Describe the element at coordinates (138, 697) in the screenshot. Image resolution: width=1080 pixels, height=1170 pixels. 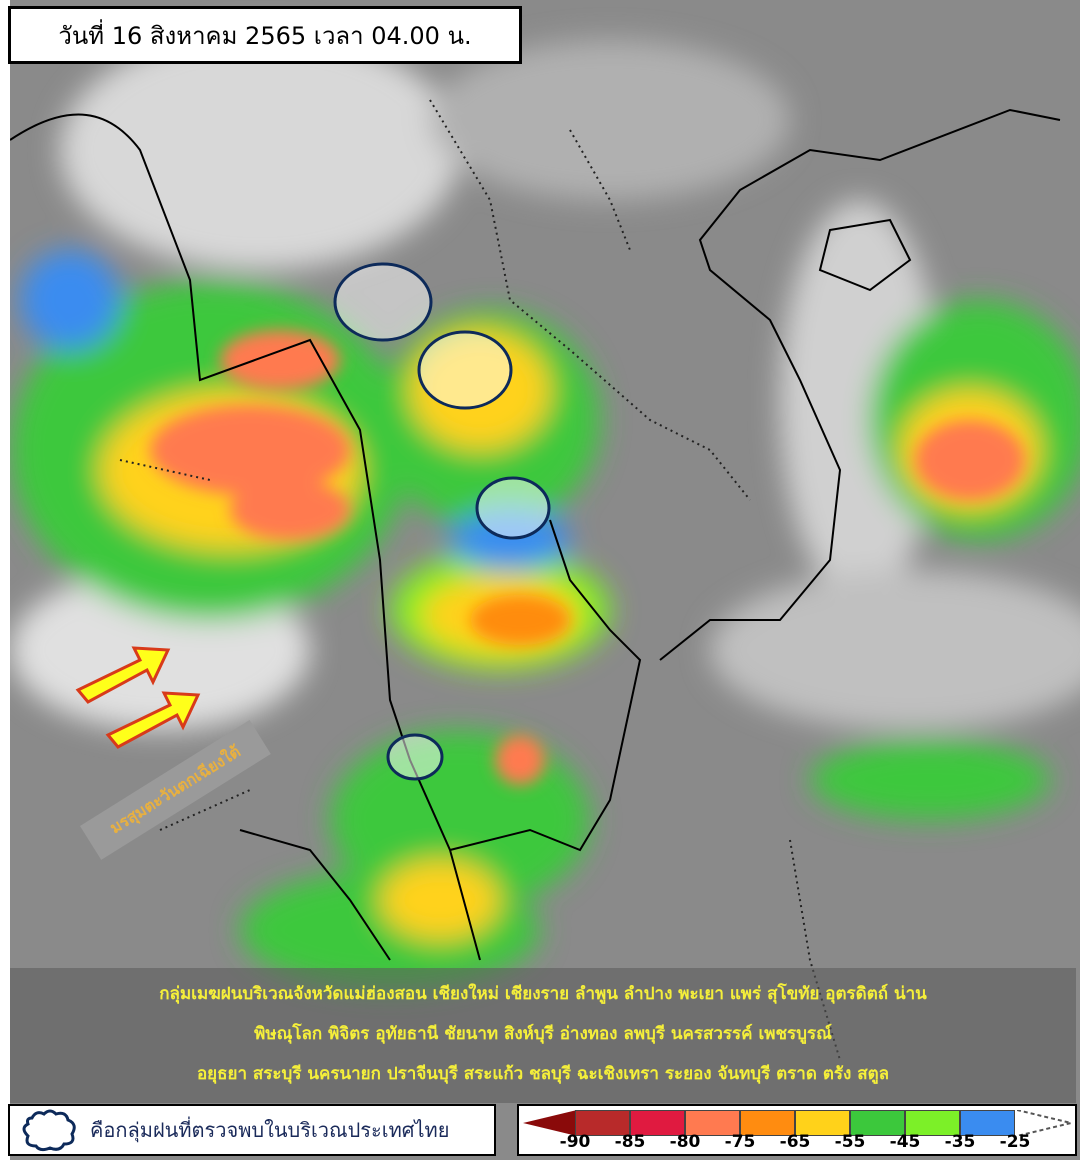
I see `monsoon-arrows` at that location.